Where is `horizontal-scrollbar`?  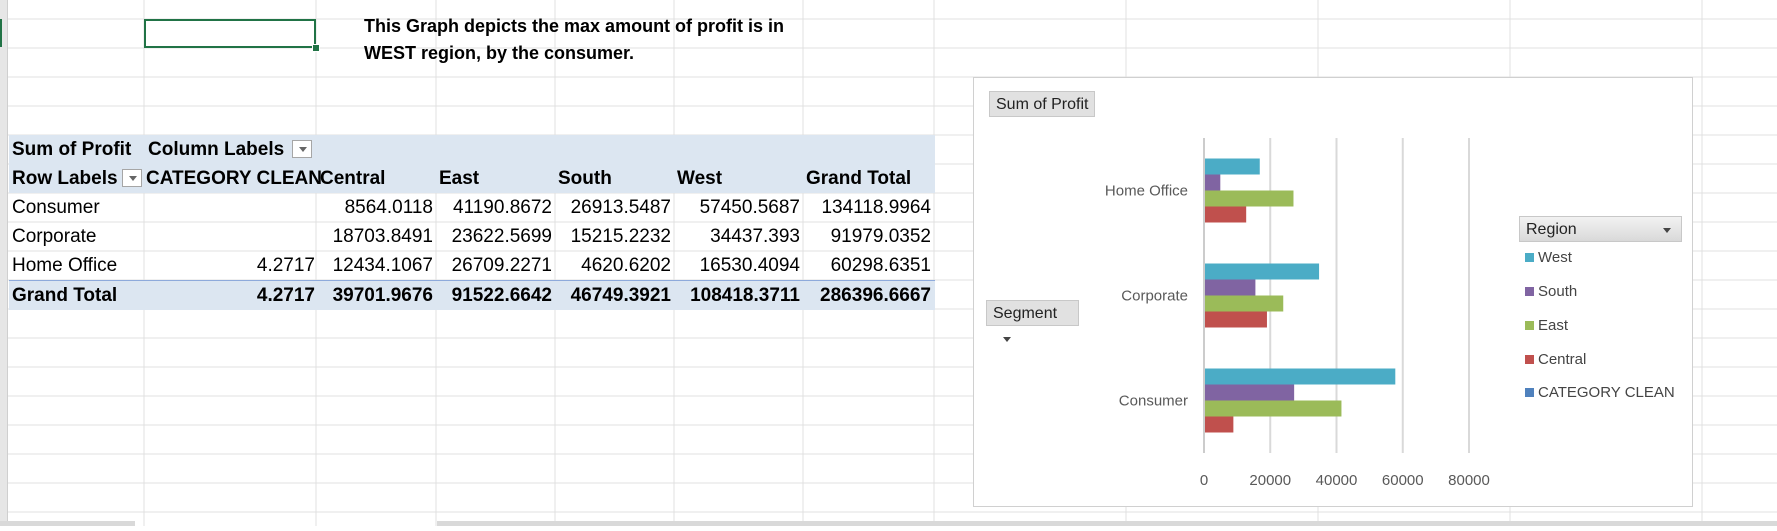
horizontal-scrollbar is located at coordinates (1107, 523).